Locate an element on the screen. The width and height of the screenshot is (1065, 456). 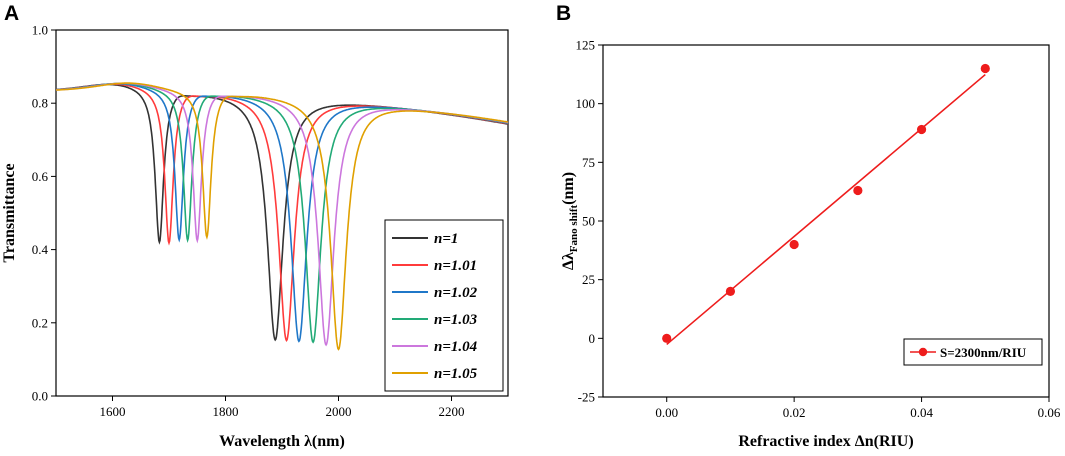
panel-b-x-ticks: 0.00 0.02 0.04 0.06 is located at coordinates (858, 408).